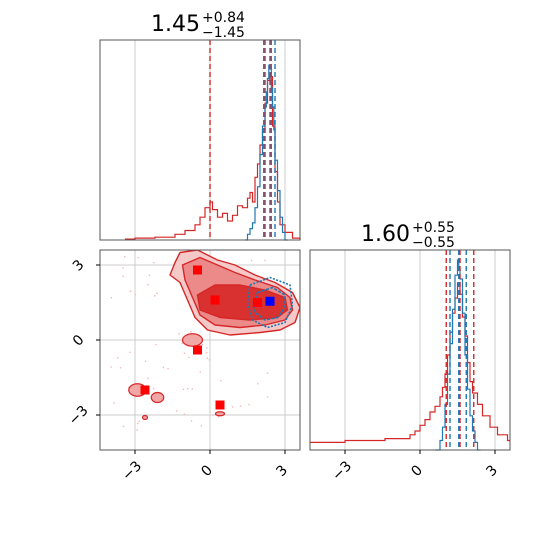 Image resolution: width=550 pixels, height=550 pixels. Describe the element at coordinates (223, 33) in the screenshot. I see `title-p0-lower: −1.45` at that location.